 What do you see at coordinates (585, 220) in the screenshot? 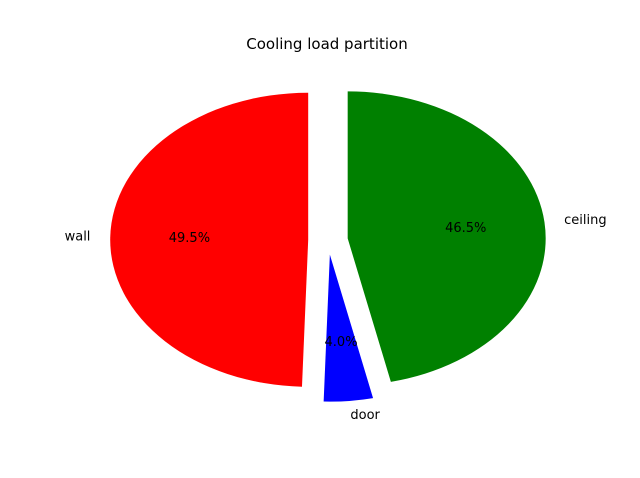
I see `slice-label-ceiling: ceiling` at bounding box center [585, 220].